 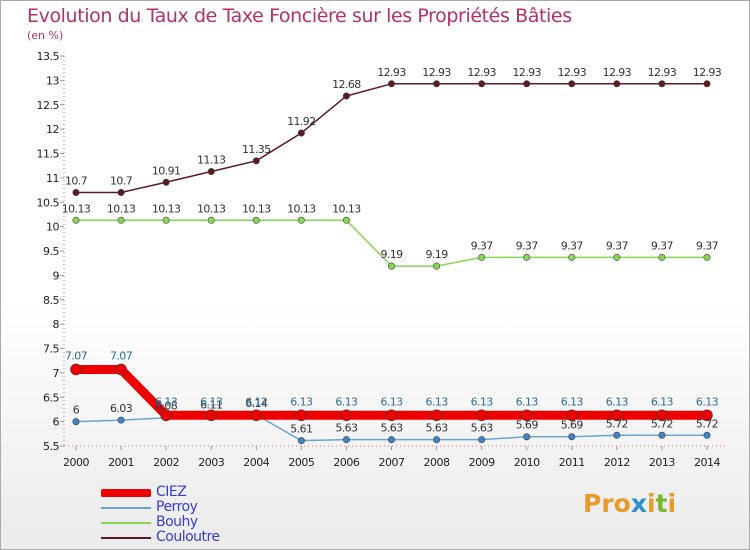 What do you see at coordinates (76, 462) in the screenshot?
I see `x-tick-label: 2000` at bounding box center [76, 462].